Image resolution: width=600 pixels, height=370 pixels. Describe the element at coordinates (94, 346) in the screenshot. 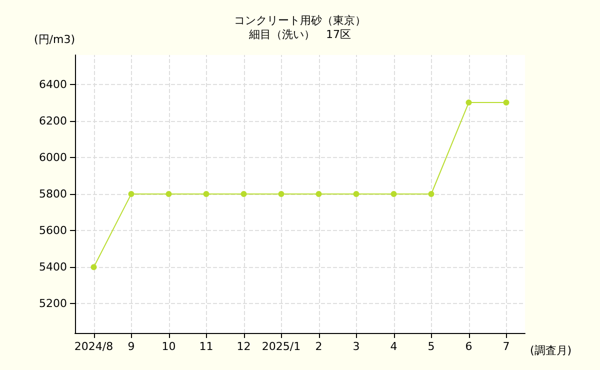

I see `x-tick-label: 2024/8` at that location.